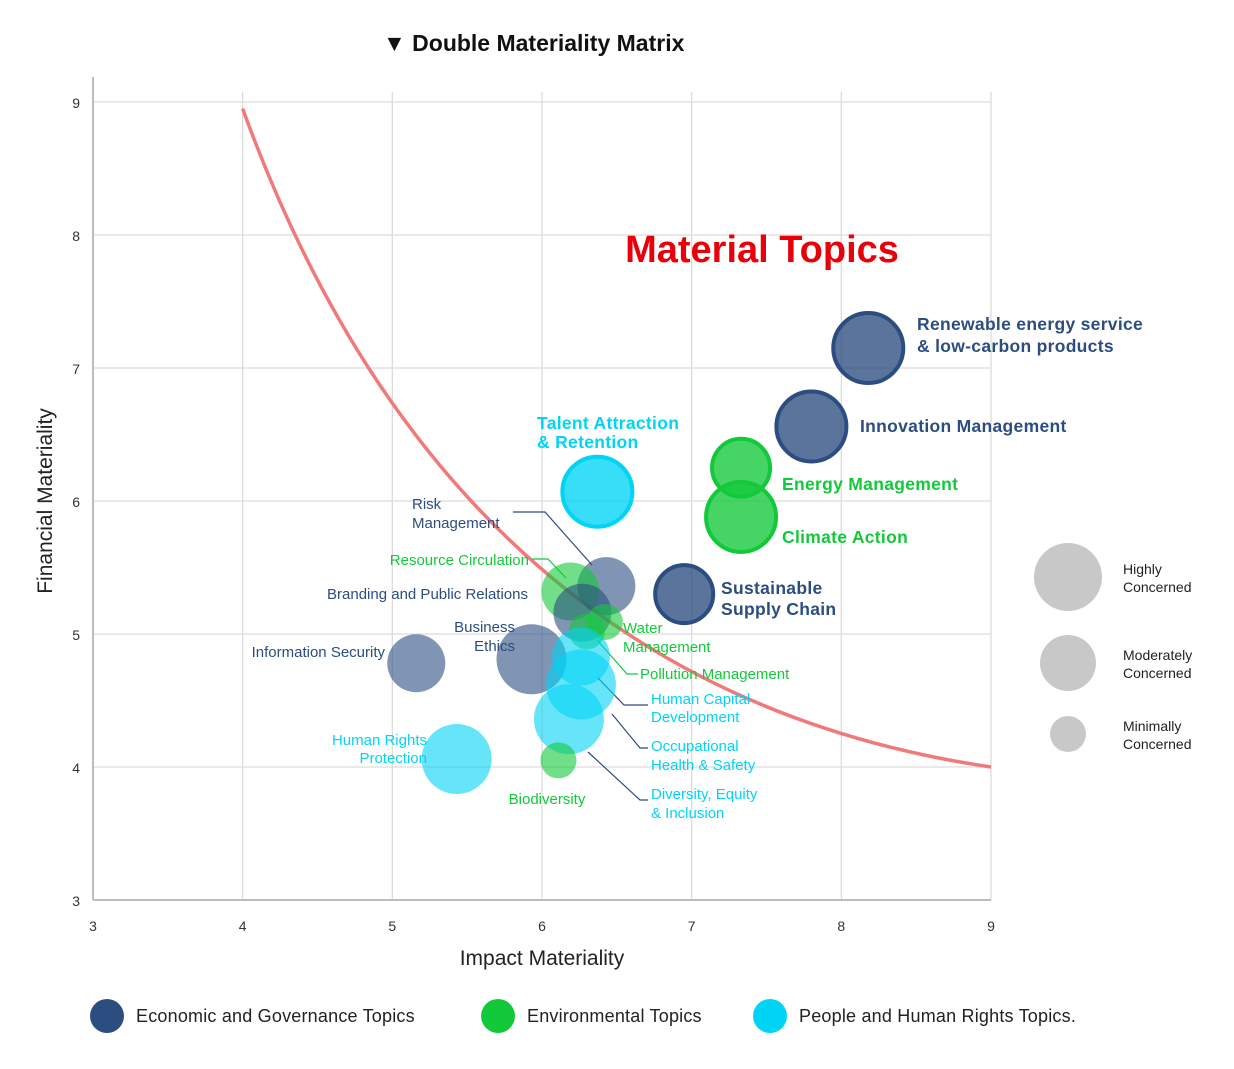 The image size is (1234, 1069). Describe the element at coordinates (427, 504) in the screenshot. I see `point-label: Risk` at that location.